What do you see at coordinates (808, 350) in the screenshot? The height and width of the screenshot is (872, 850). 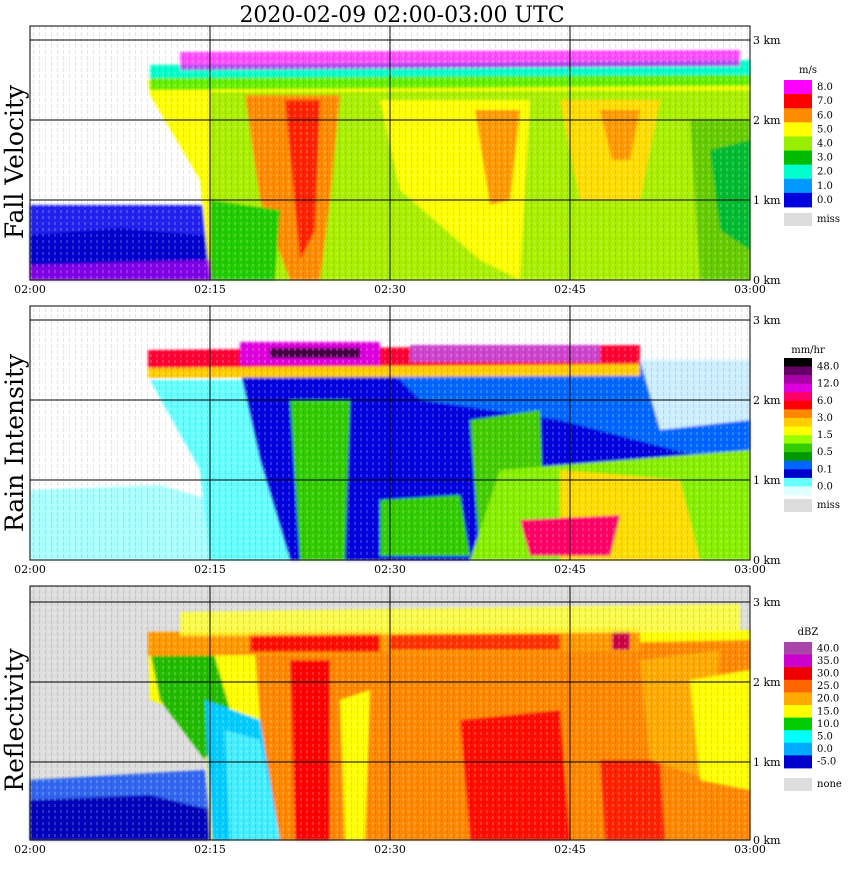 I see `colorbar-unit-label: mm/hr` at bounding box center [808, 350].